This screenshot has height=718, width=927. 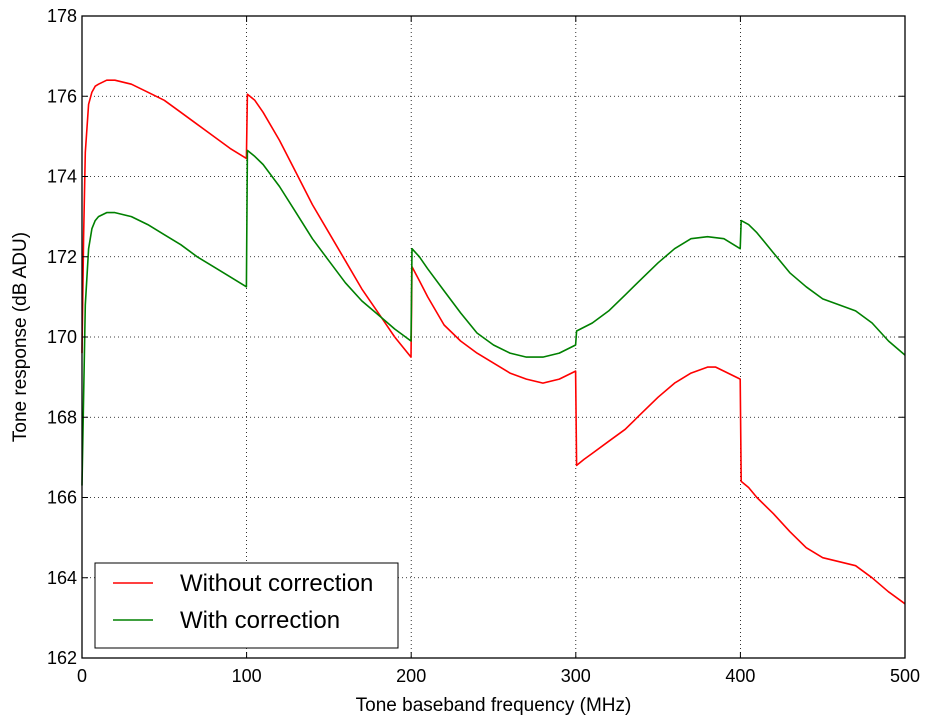 What do you see at coordinates (62, 96) in the screenshot?
I see `y-tick-label: 176` at bounding box center [62, 96].